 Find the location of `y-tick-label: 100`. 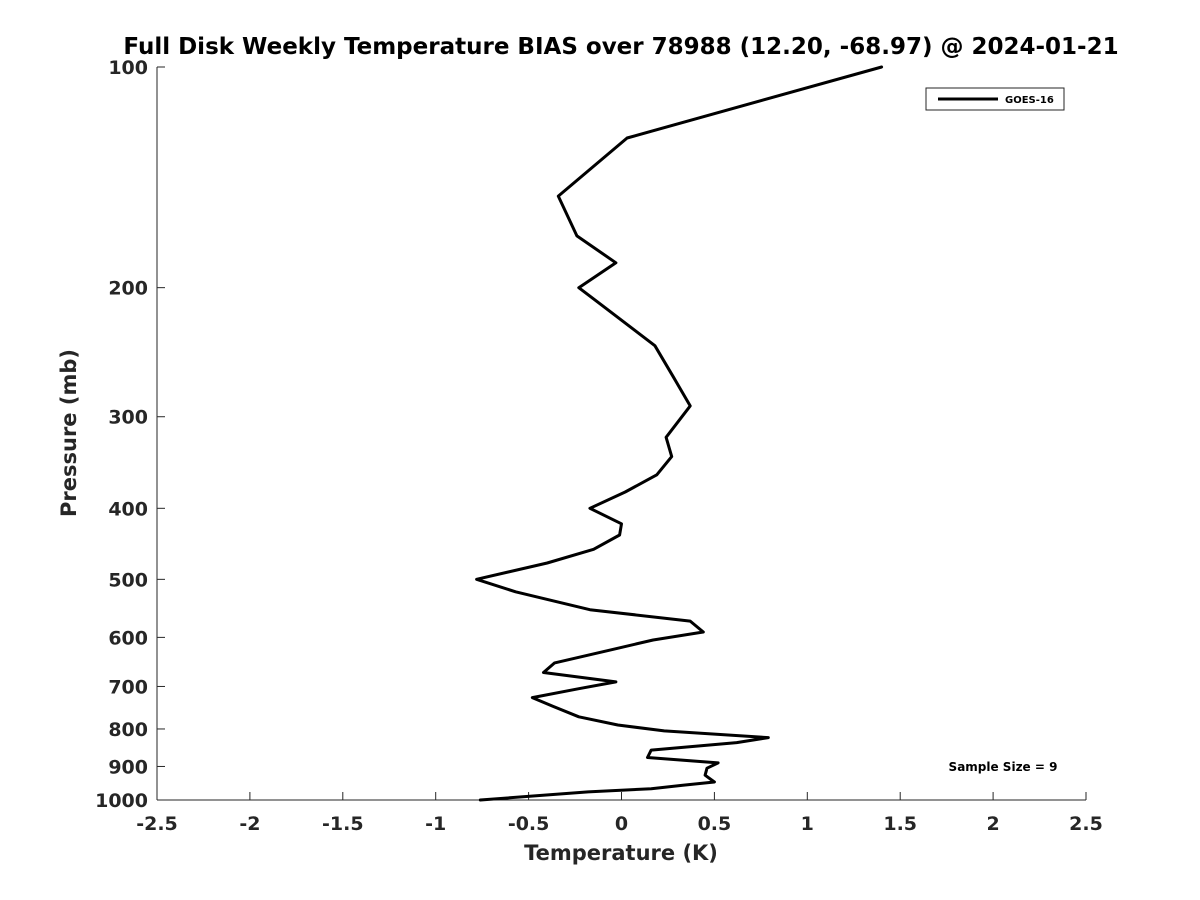

y-tick-label: 100 is located at coordinates (128, 68).